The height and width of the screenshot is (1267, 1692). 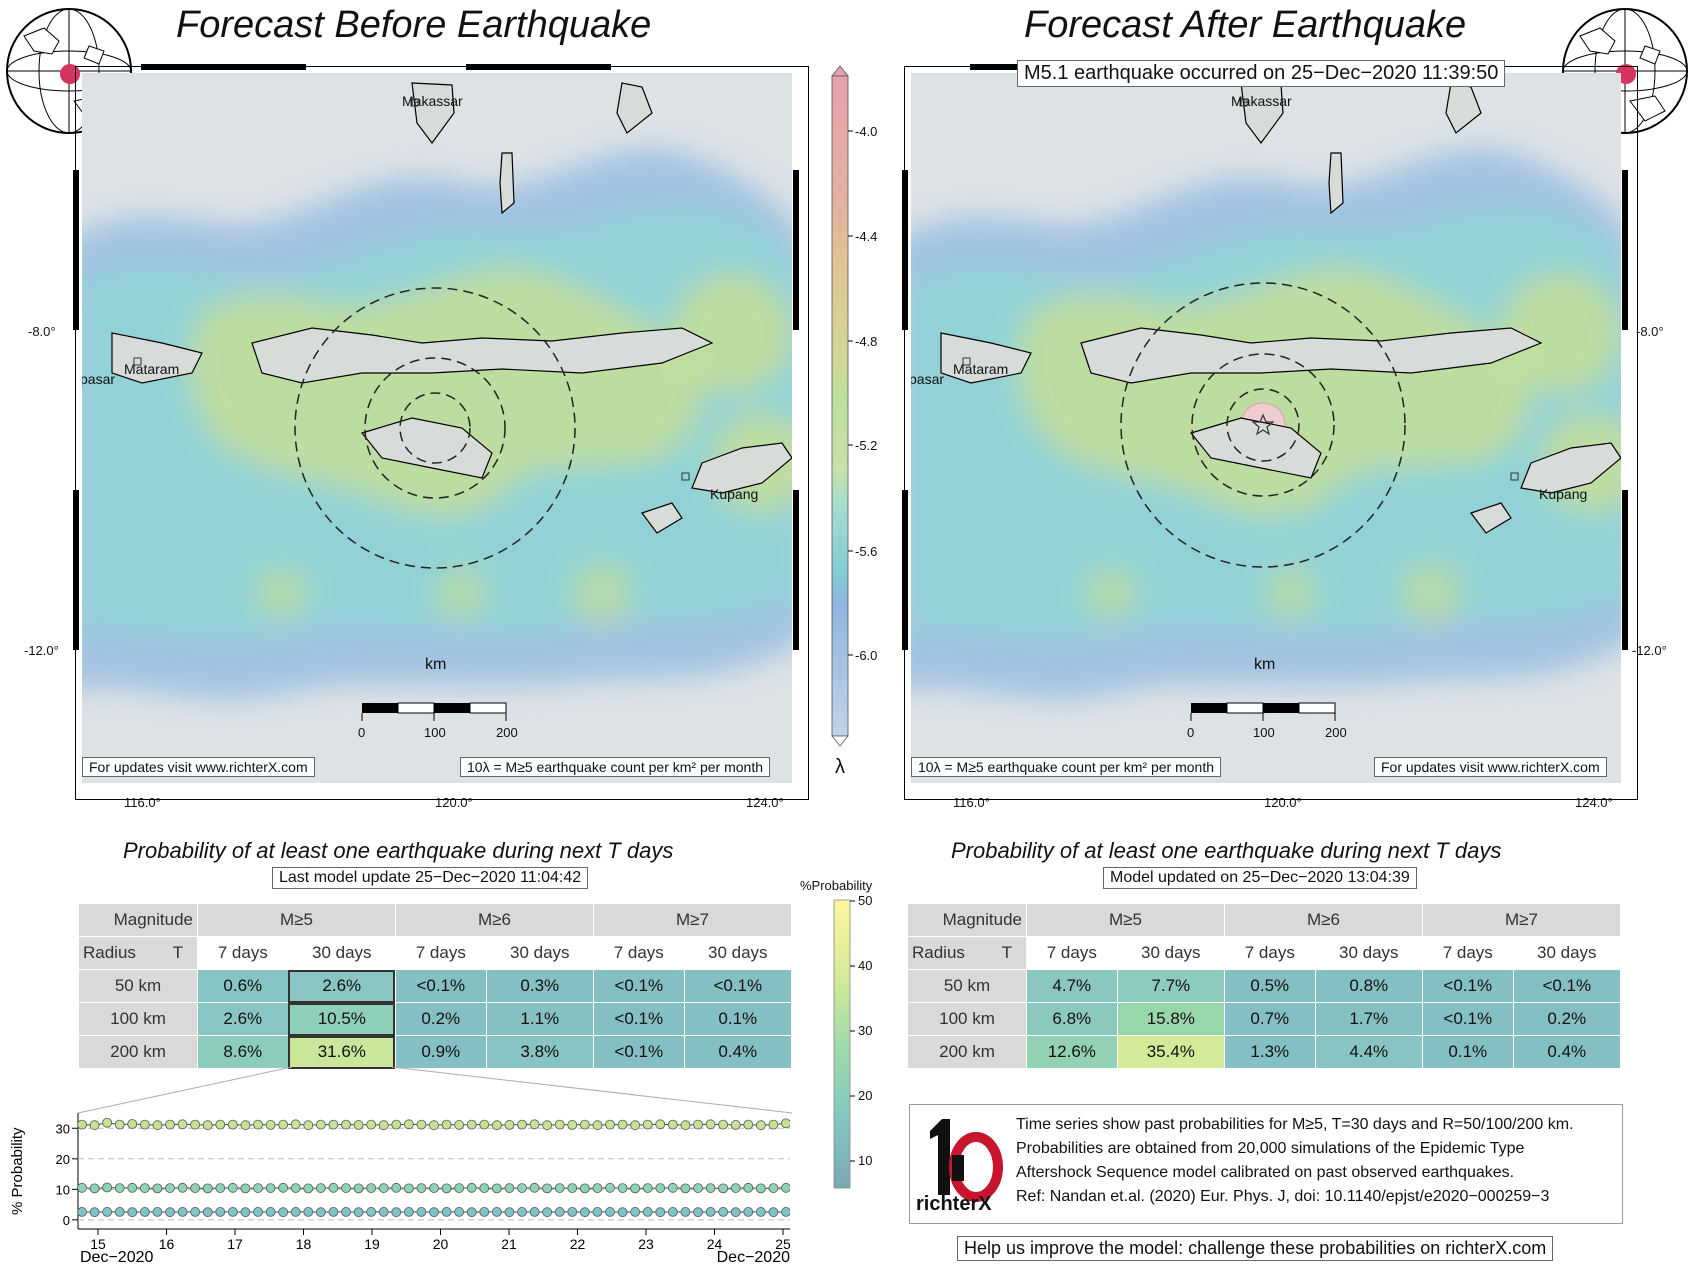 I want to click on right-cell: 0.2%, so click(x=1567, y=1019).